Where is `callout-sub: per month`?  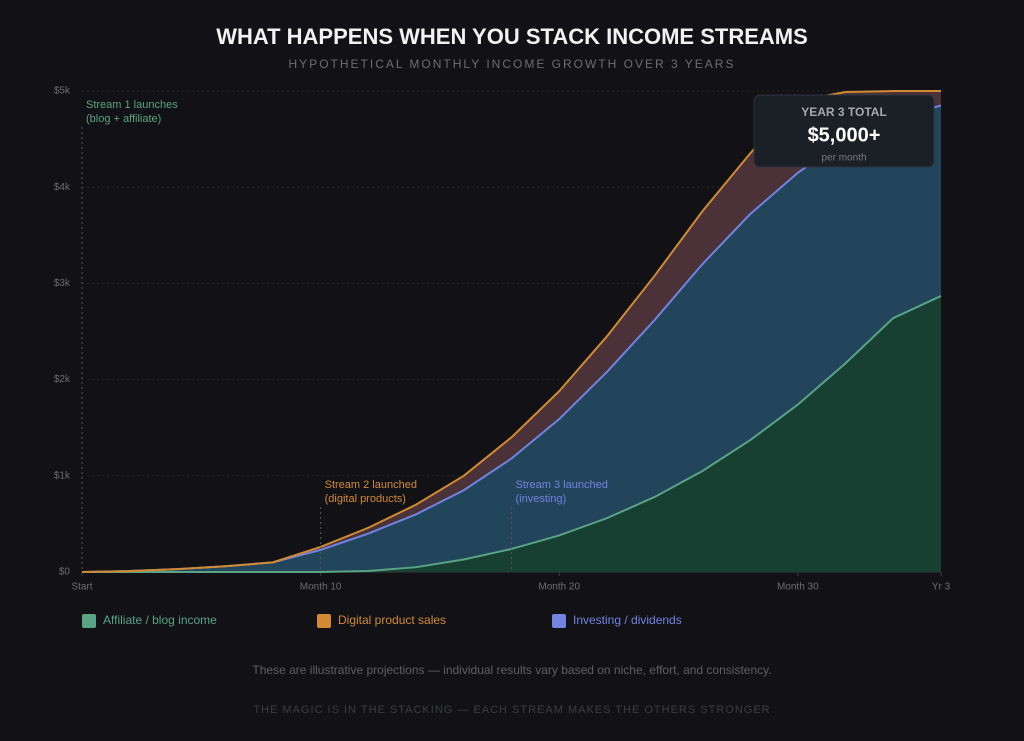 callout-sub: per month is located at coordinates (843, 158).